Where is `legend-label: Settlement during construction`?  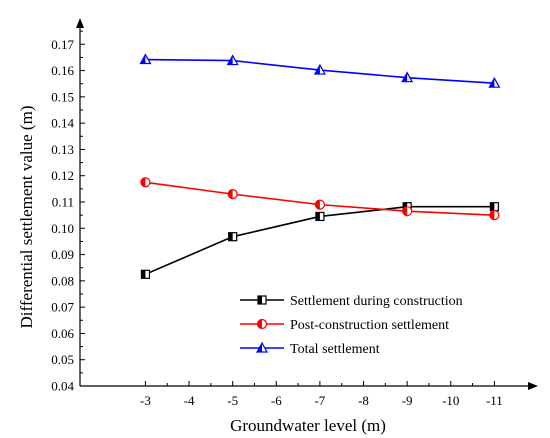 legend-label: Settlement during construction is located at coordinates (376, 301).